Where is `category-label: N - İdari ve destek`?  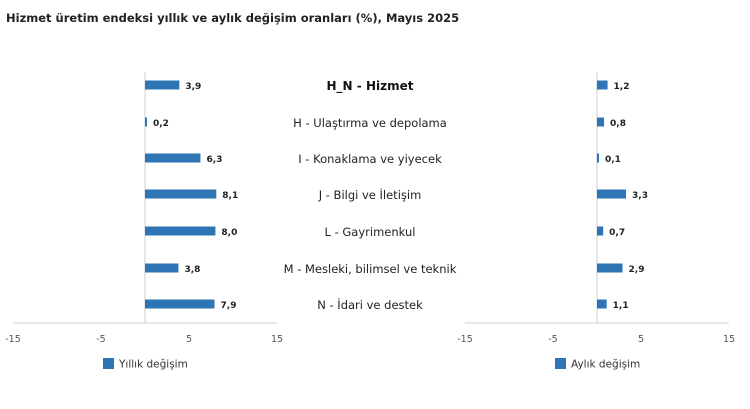 category-label: N - İdari ve destek is located at coordinates (370, 304).